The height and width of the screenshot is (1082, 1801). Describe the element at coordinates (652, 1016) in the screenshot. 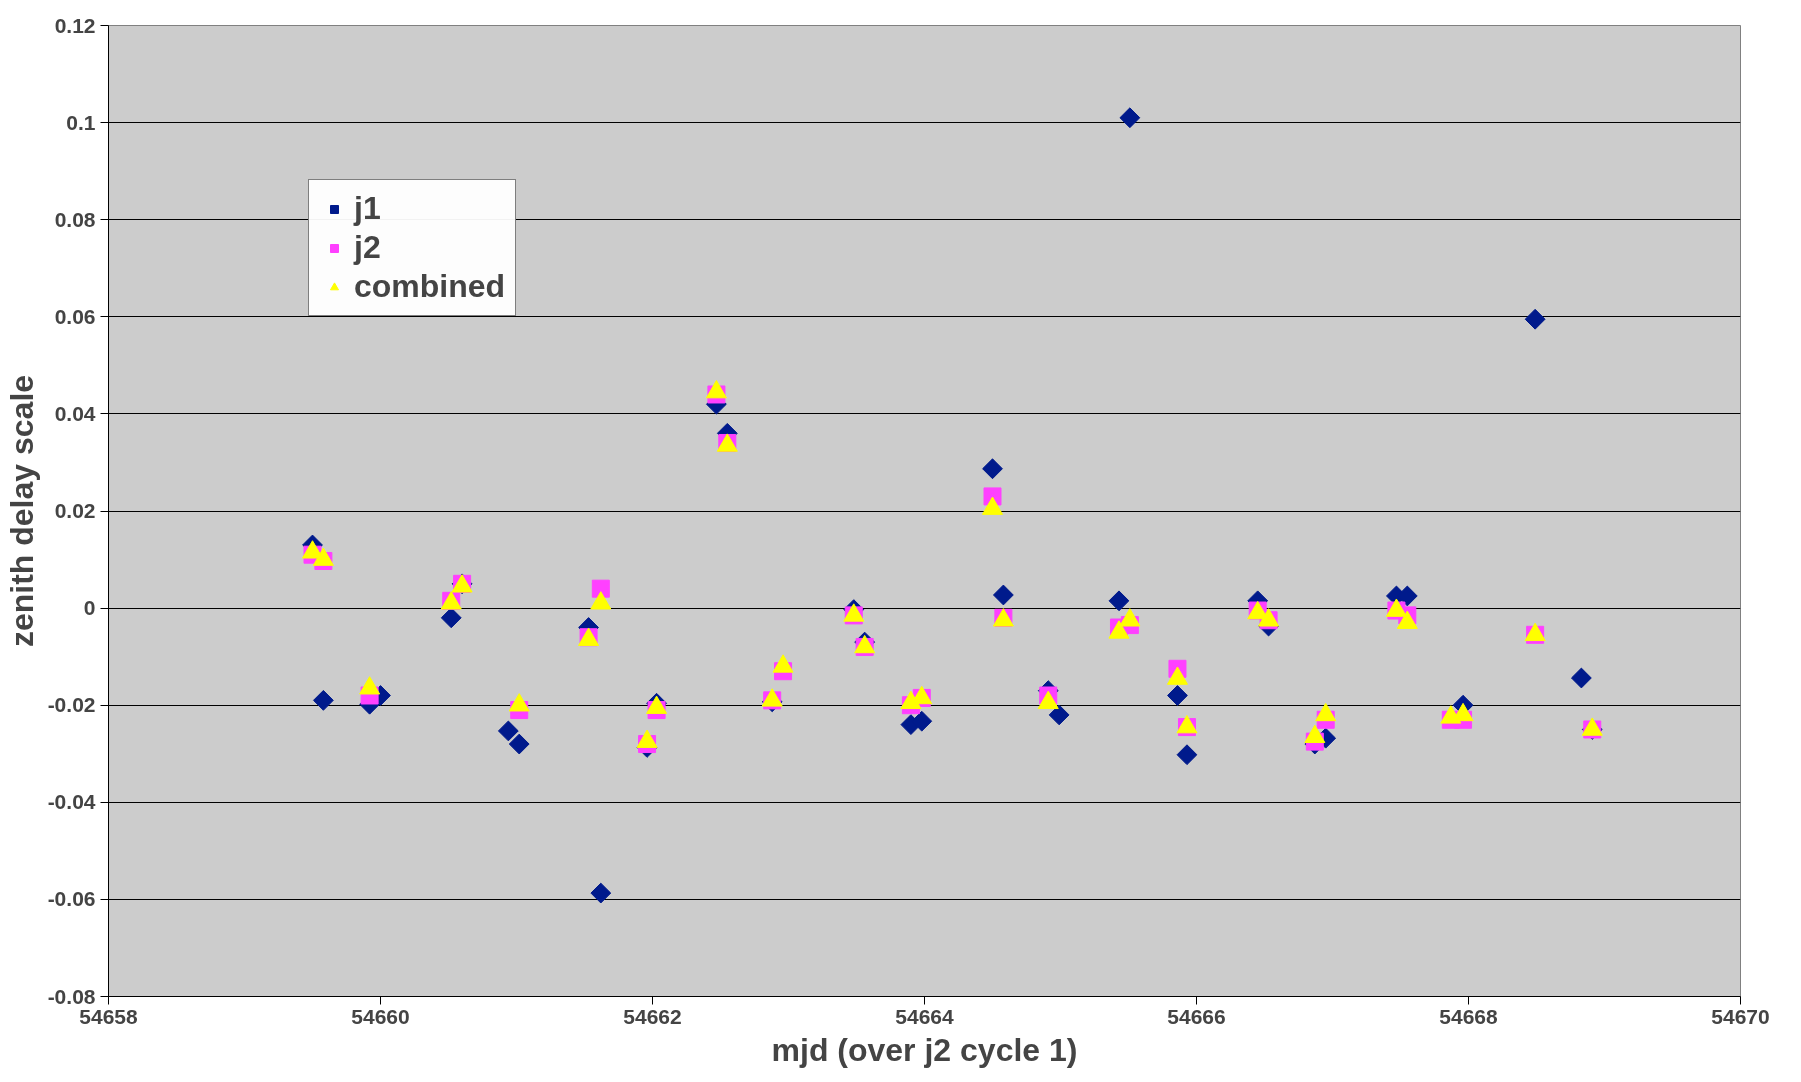

I see `x-tick-label: 54662` at that location.